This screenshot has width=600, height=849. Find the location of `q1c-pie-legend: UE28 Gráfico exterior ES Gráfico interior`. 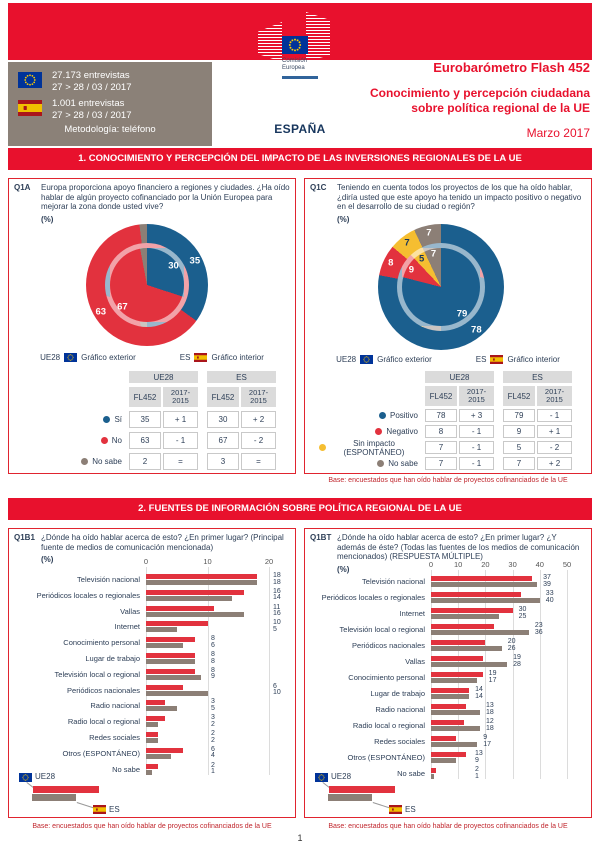

q1c-pie-legend: UE28 Gráfico exterior ES Gráfico interior is located at coordinates (448, 359).